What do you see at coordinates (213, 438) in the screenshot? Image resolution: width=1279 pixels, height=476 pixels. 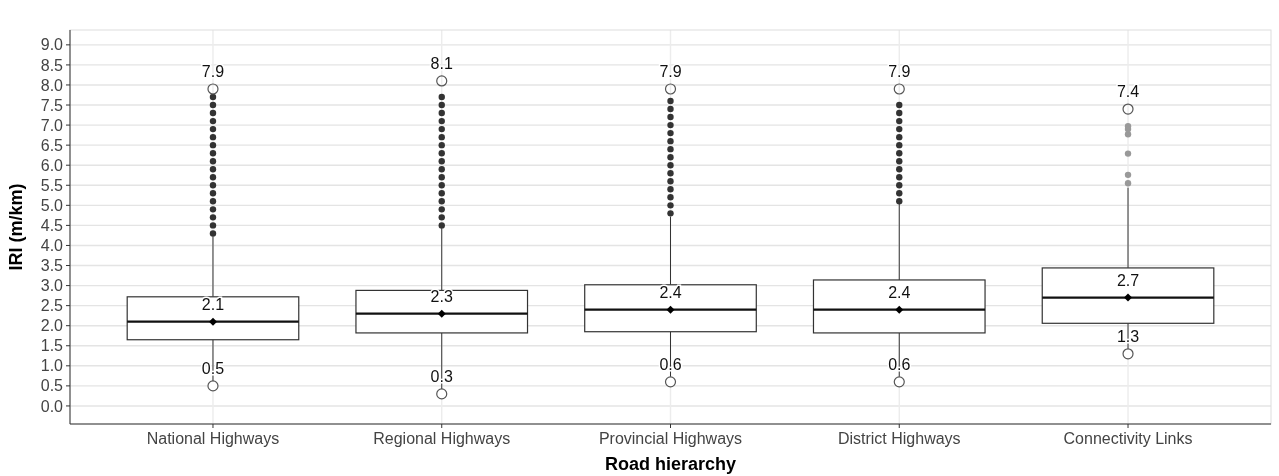 I see `x-tick-label: National Highways` at bounding box center [213, 438].